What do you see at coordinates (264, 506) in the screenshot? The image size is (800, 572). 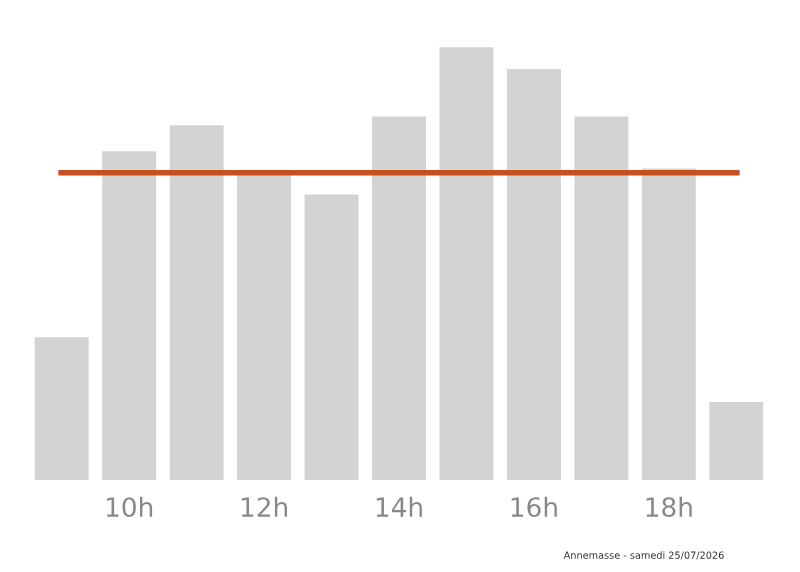 I see `x-tick-label: 12h` at bounding box center [264, 506].